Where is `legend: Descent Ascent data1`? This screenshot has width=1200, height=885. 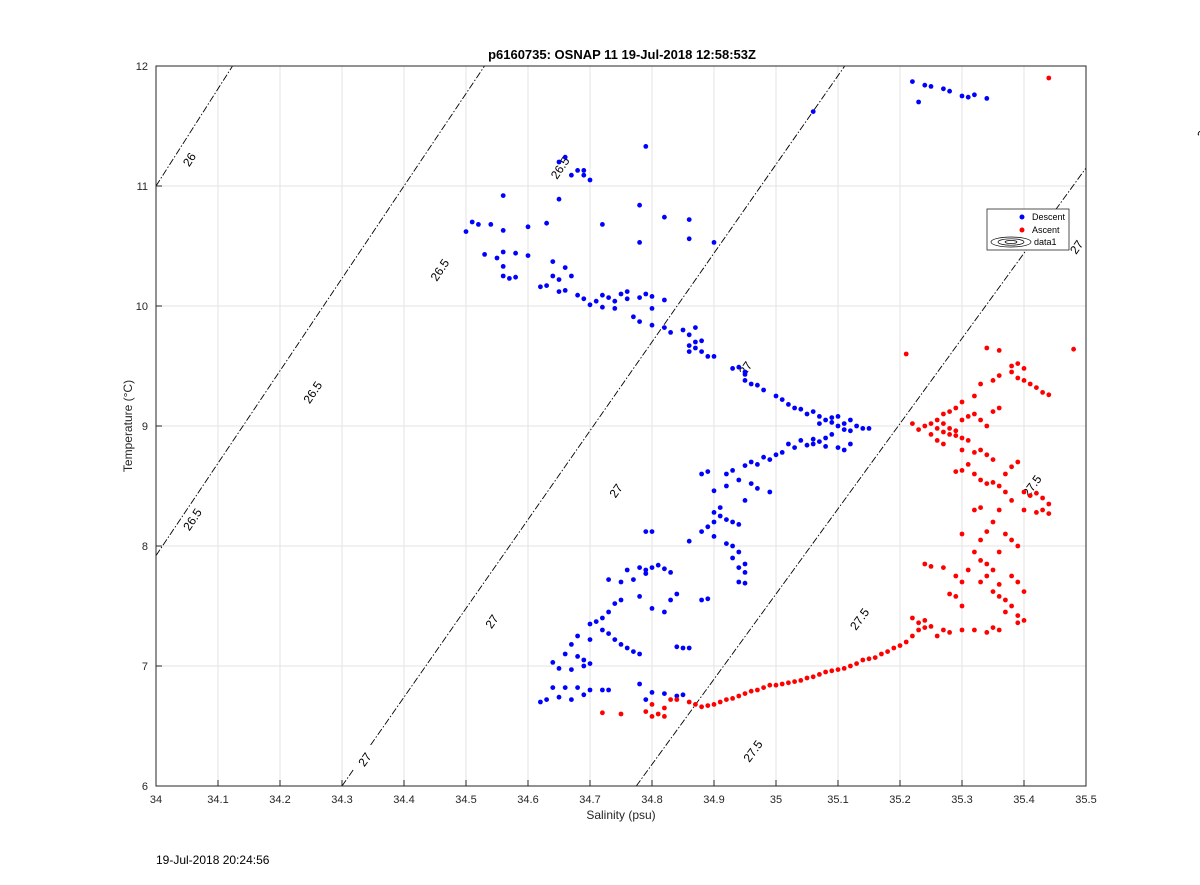
legend: Descent Ascent data1 is located at coordinates (1028, 229).